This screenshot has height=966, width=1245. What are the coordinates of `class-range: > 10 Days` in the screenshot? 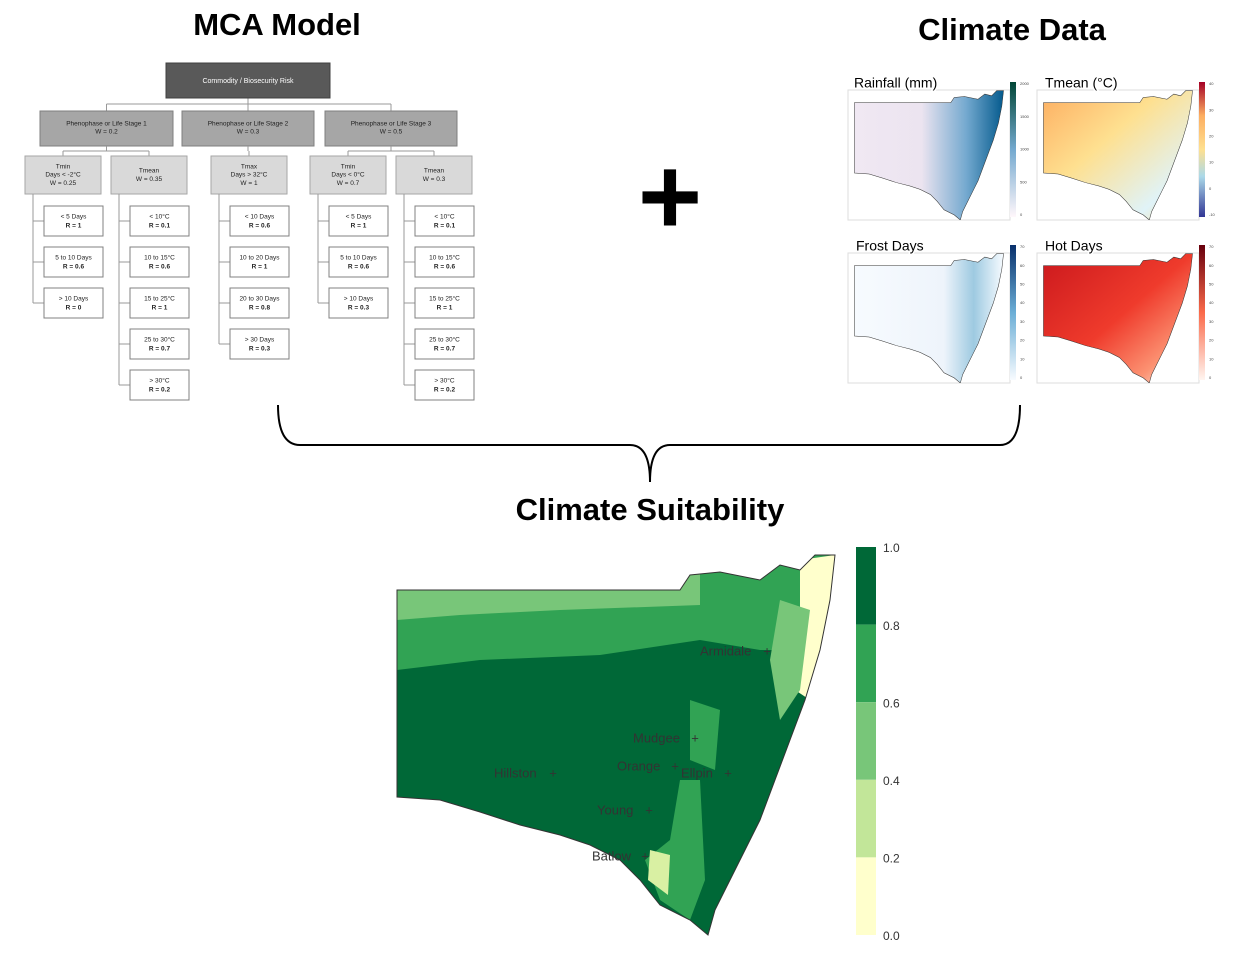 It's located at (74, 299).